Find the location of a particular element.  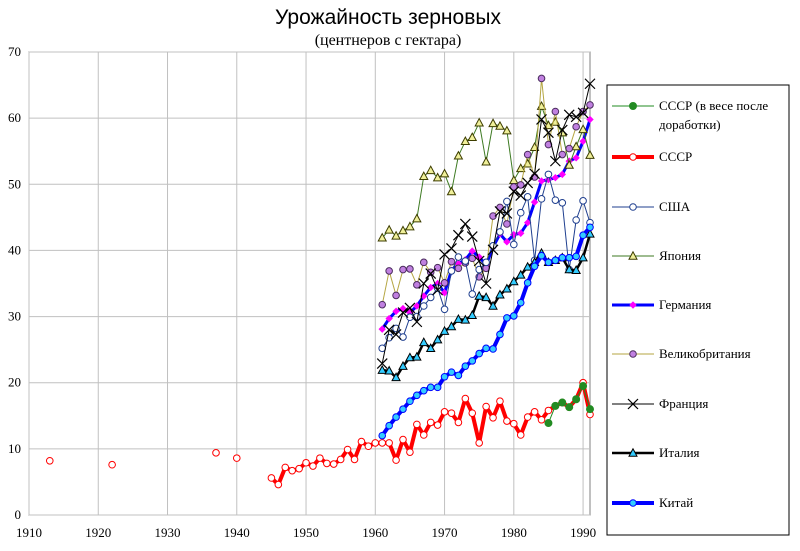

x-tick-label: 1940 is located at coordinates (237, 532).